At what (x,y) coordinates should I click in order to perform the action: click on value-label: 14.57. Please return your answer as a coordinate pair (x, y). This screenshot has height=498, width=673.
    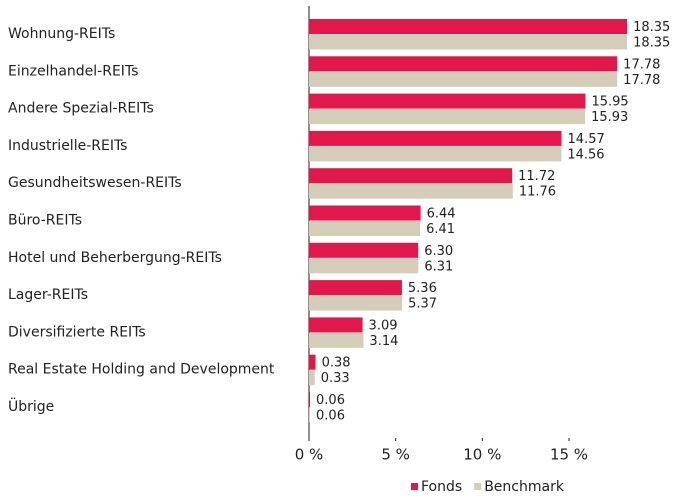
    Looking at the image, I should click on (586, 139).